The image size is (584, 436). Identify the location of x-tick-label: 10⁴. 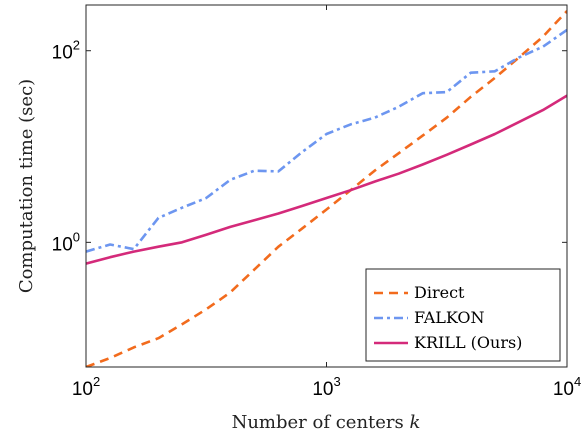
(567, 387).